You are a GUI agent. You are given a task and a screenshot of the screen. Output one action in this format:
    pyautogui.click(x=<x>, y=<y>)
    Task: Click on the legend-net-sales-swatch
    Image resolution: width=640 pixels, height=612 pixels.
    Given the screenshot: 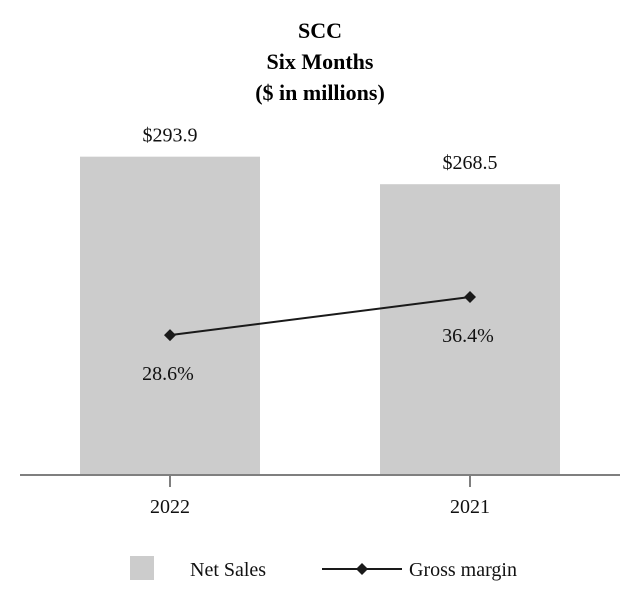 What is the action you would take?
    pyautogui.click(x=142, y=568)
    